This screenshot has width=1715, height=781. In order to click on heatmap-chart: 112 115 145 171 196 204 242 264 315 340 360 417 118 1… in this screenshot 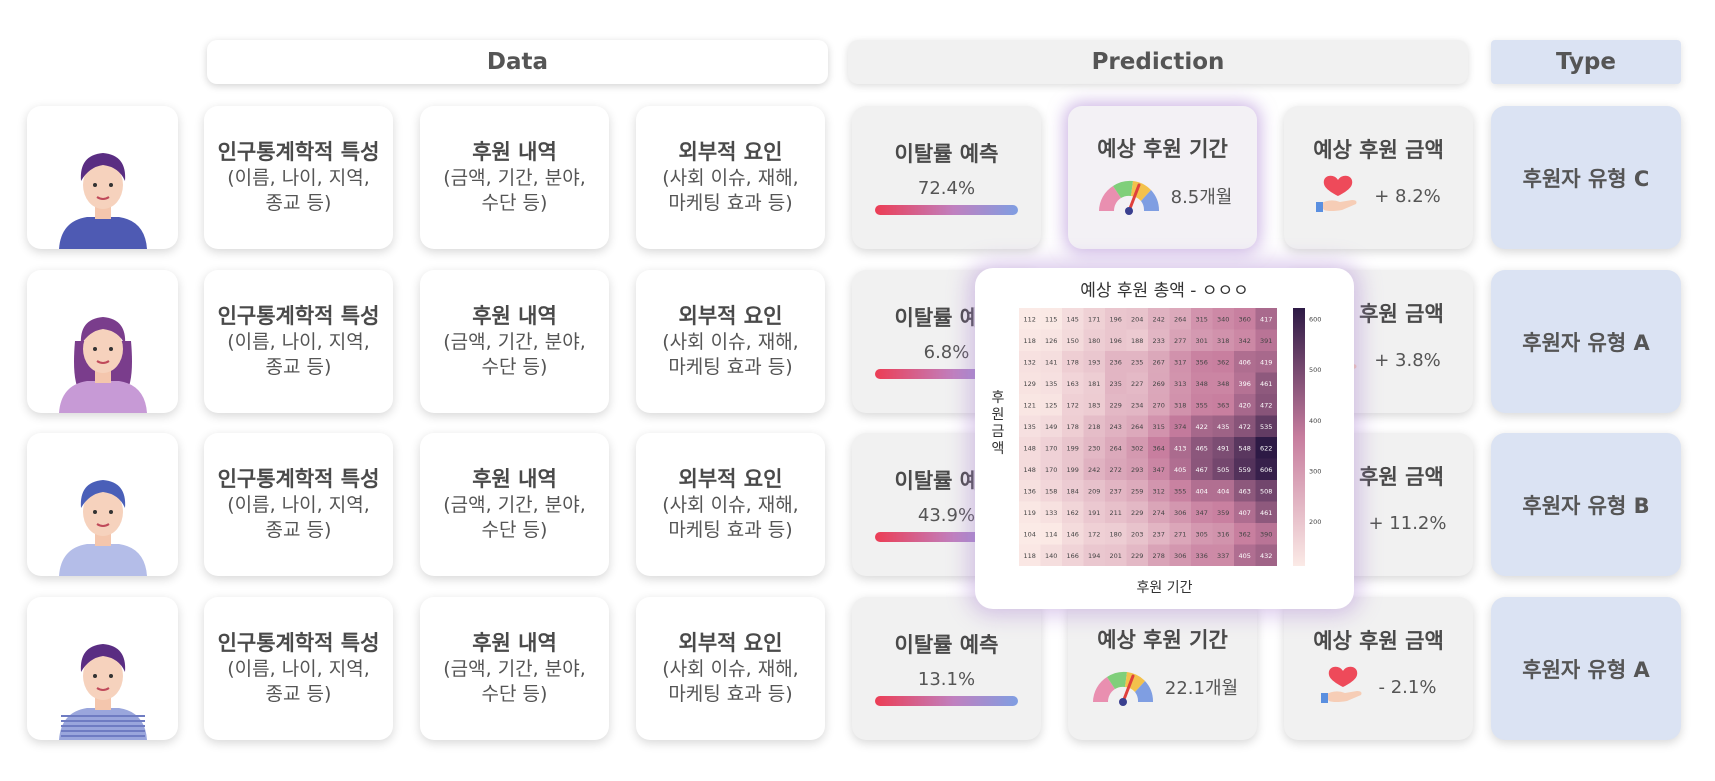, I will do `click(1170, 437)`.